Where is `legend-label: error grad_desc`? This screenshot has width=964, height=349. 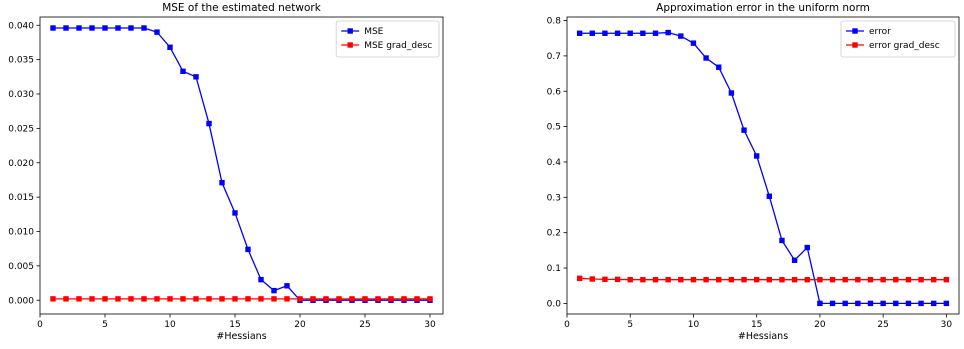
legend-label: error grad_desc is located at coordinates (904, 46).